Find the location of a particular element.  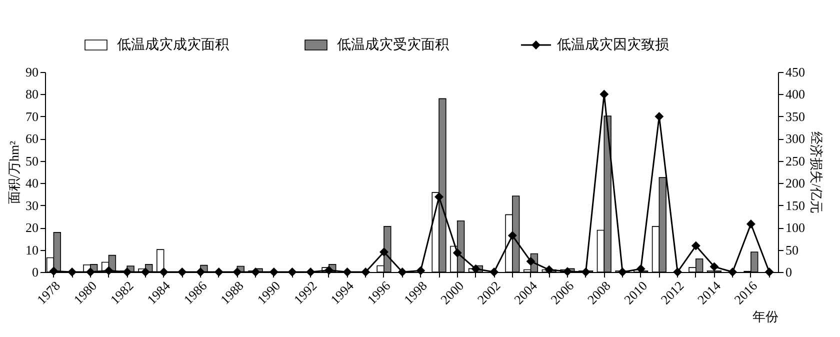

y2-tick-label: 300 is located at coordinates (795, 138).